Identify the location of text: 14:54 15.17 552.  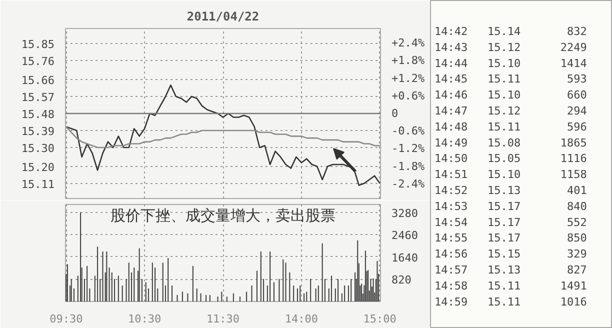
(510, 222).